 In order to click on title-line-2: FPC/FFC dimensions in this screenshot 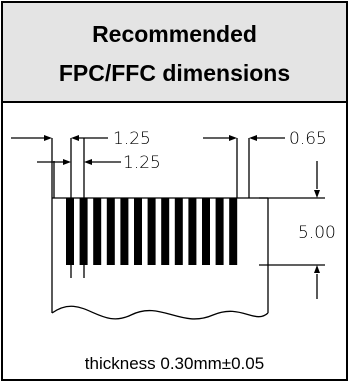, I will do `click(174, 73)`.